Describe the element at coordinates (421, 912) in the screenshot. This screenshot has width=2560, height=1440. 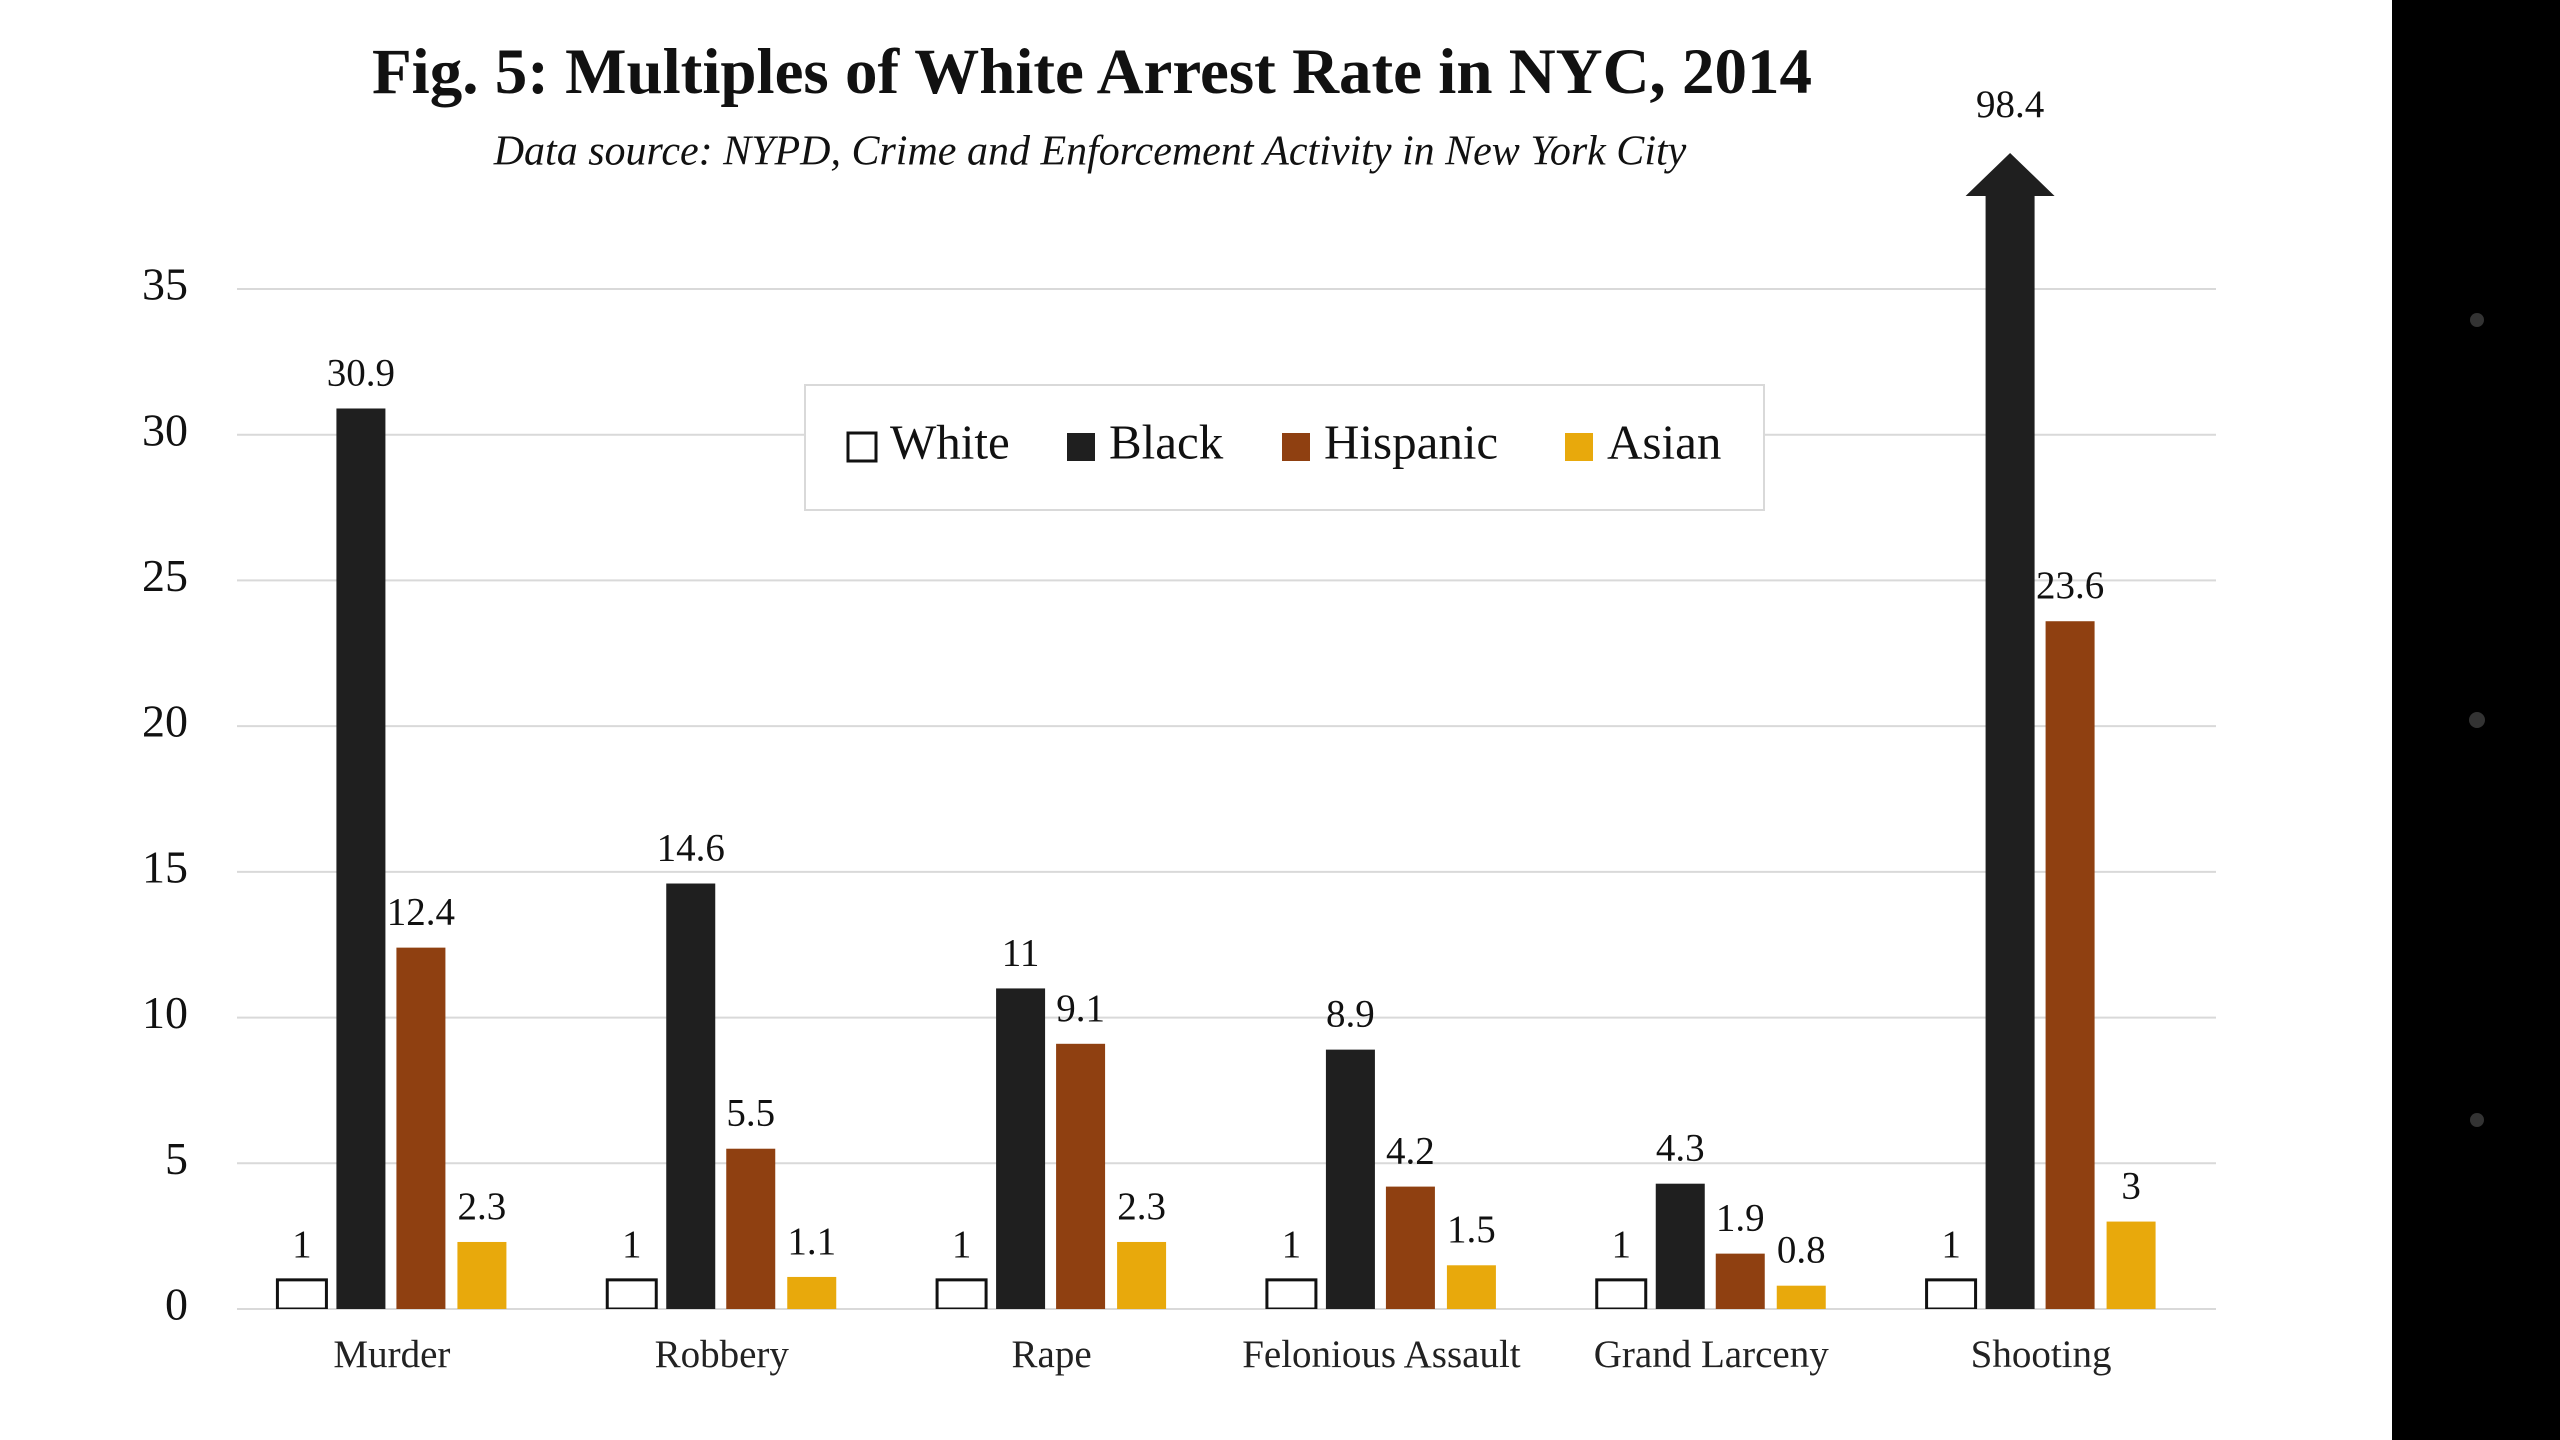
I see `value-label: 12.4` at that location.